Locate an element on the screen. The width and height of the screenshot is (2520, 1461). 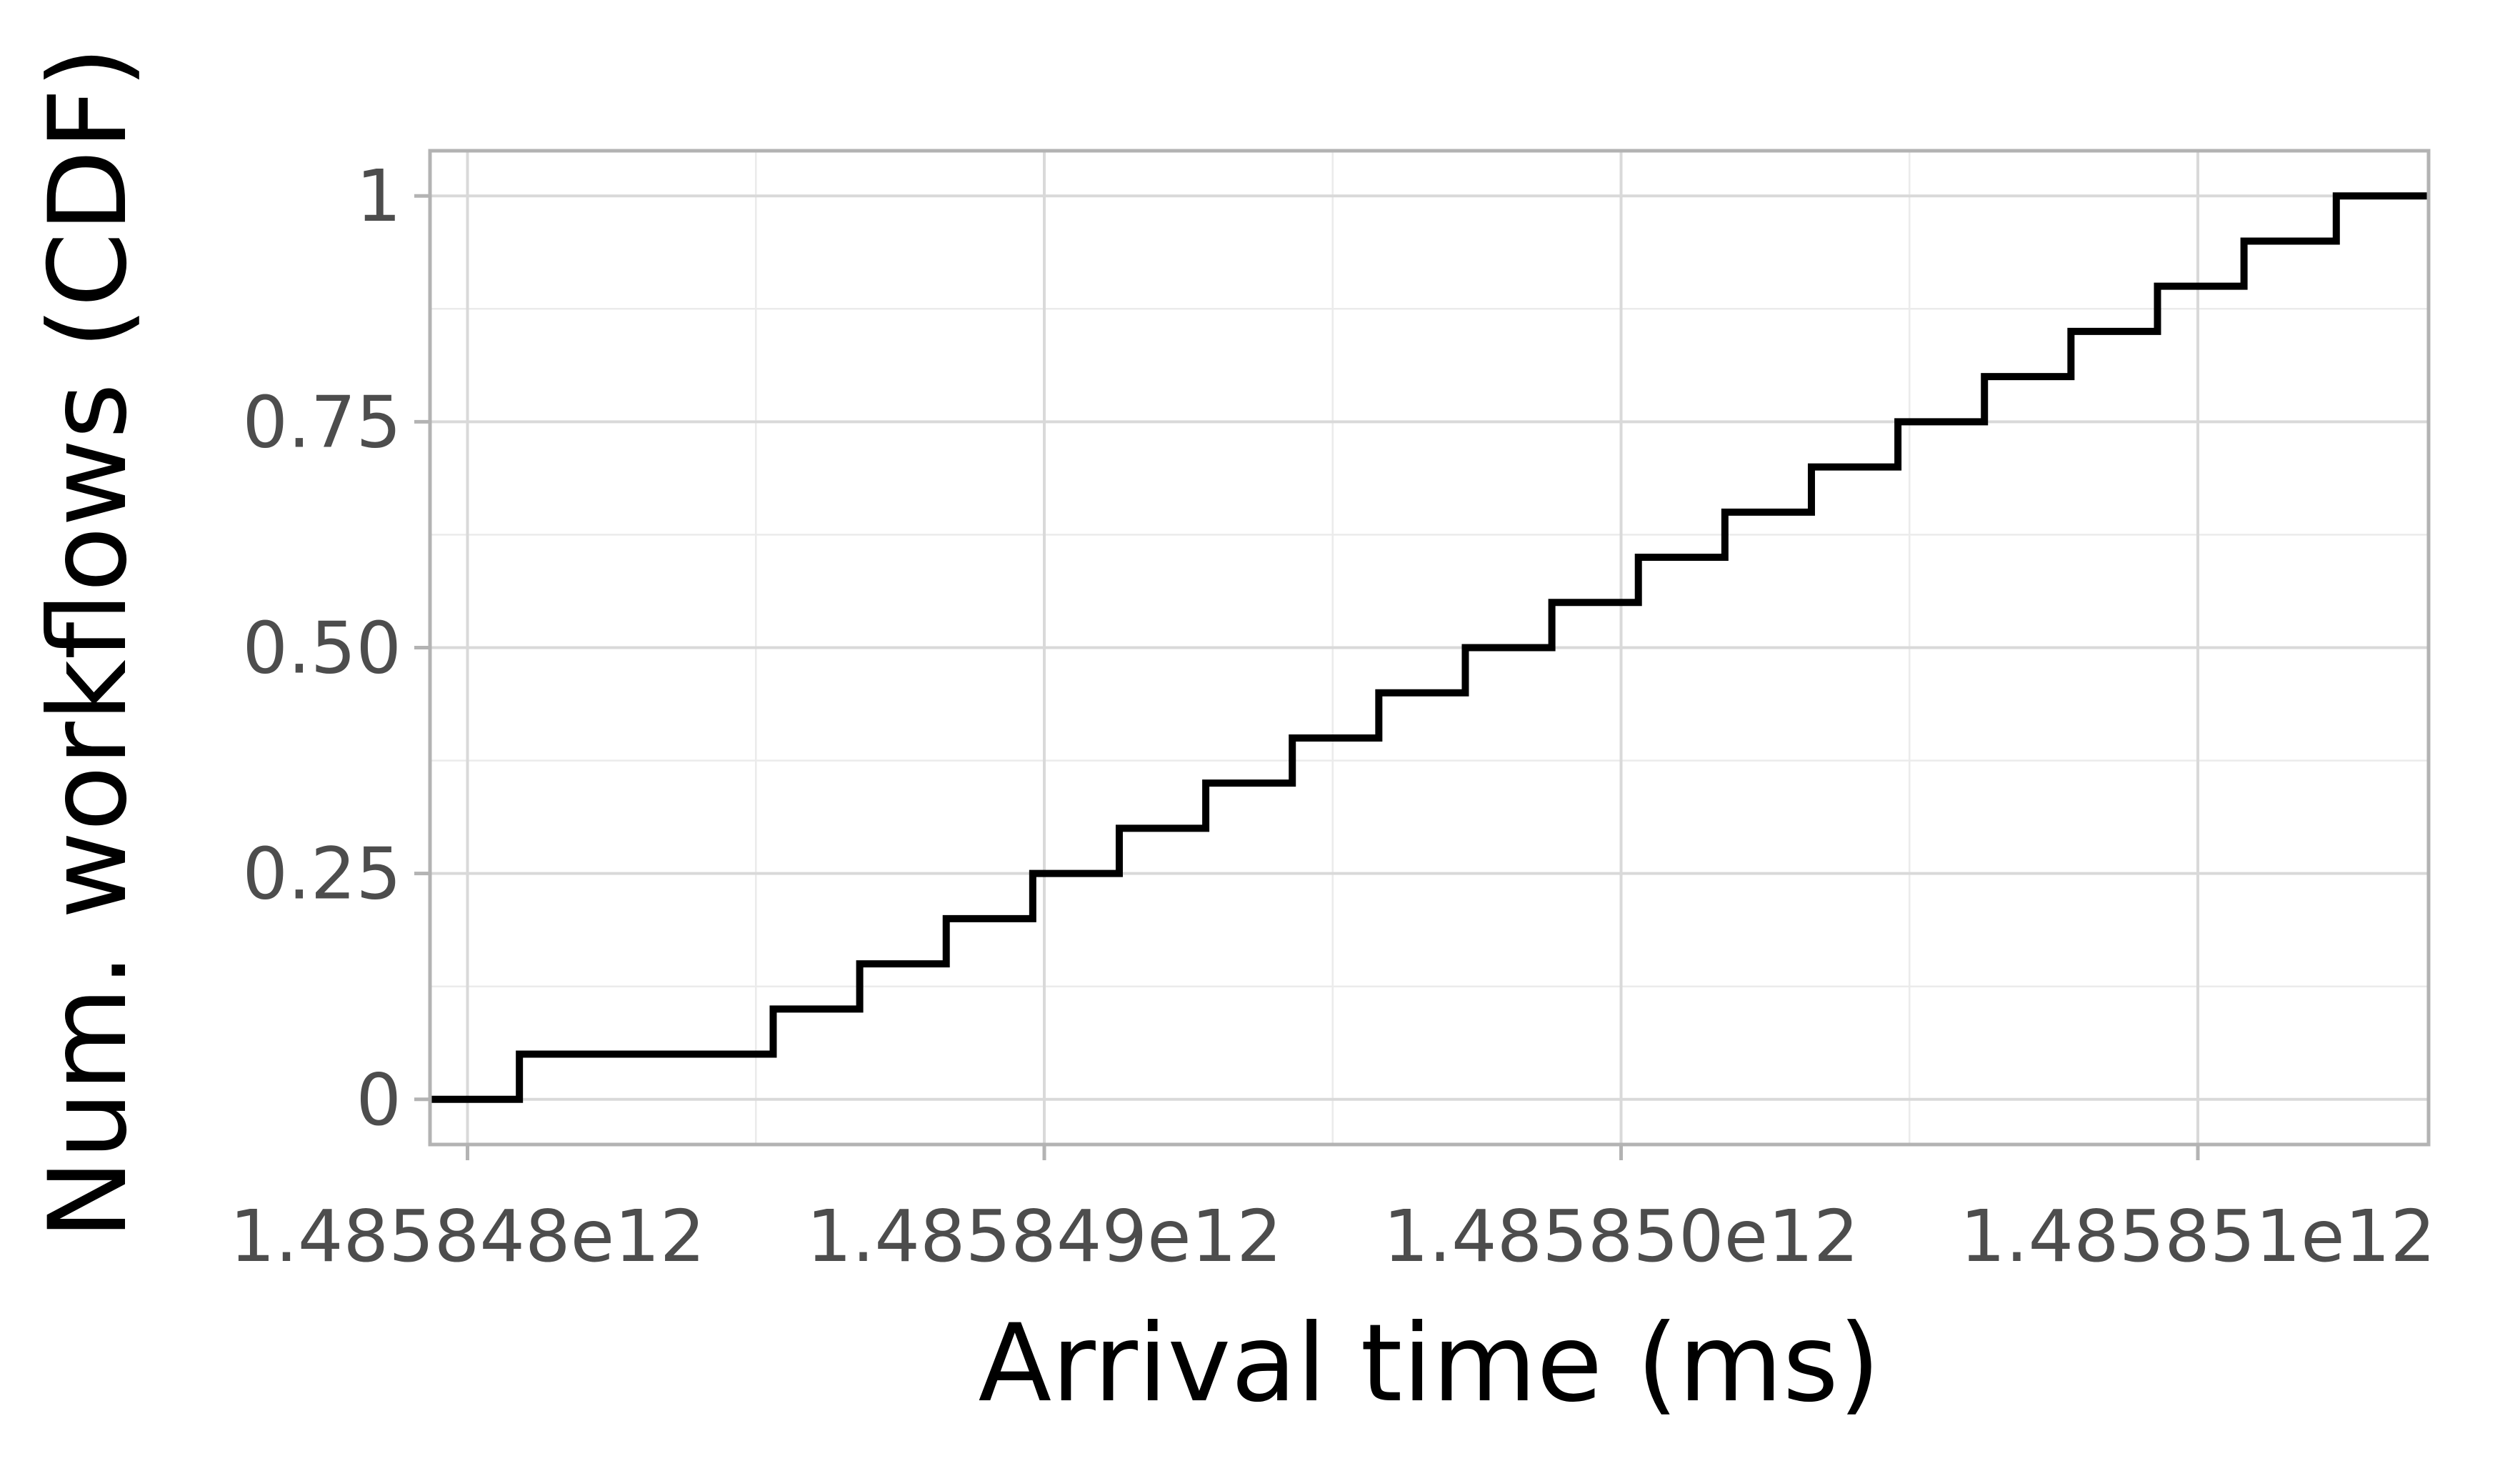
x-tick-label: 1.485849e12 is located at coordinates (1044, 1236).